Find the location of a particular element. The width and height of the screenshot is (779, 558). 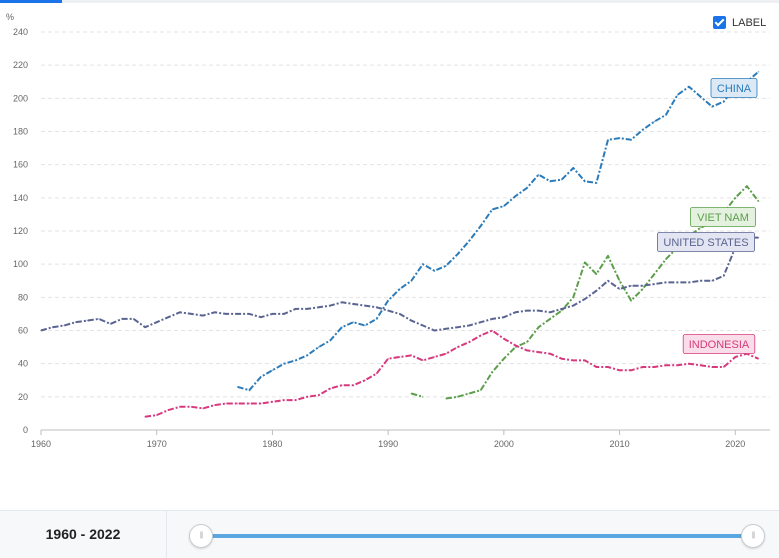

x-tick-label: 2020 is located at coordinates (735, 444).